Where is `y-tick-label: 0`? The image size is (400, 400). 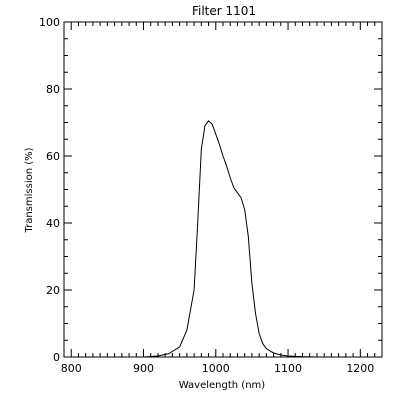
y-tick-label: 0 is located at coordinates (56, 357).